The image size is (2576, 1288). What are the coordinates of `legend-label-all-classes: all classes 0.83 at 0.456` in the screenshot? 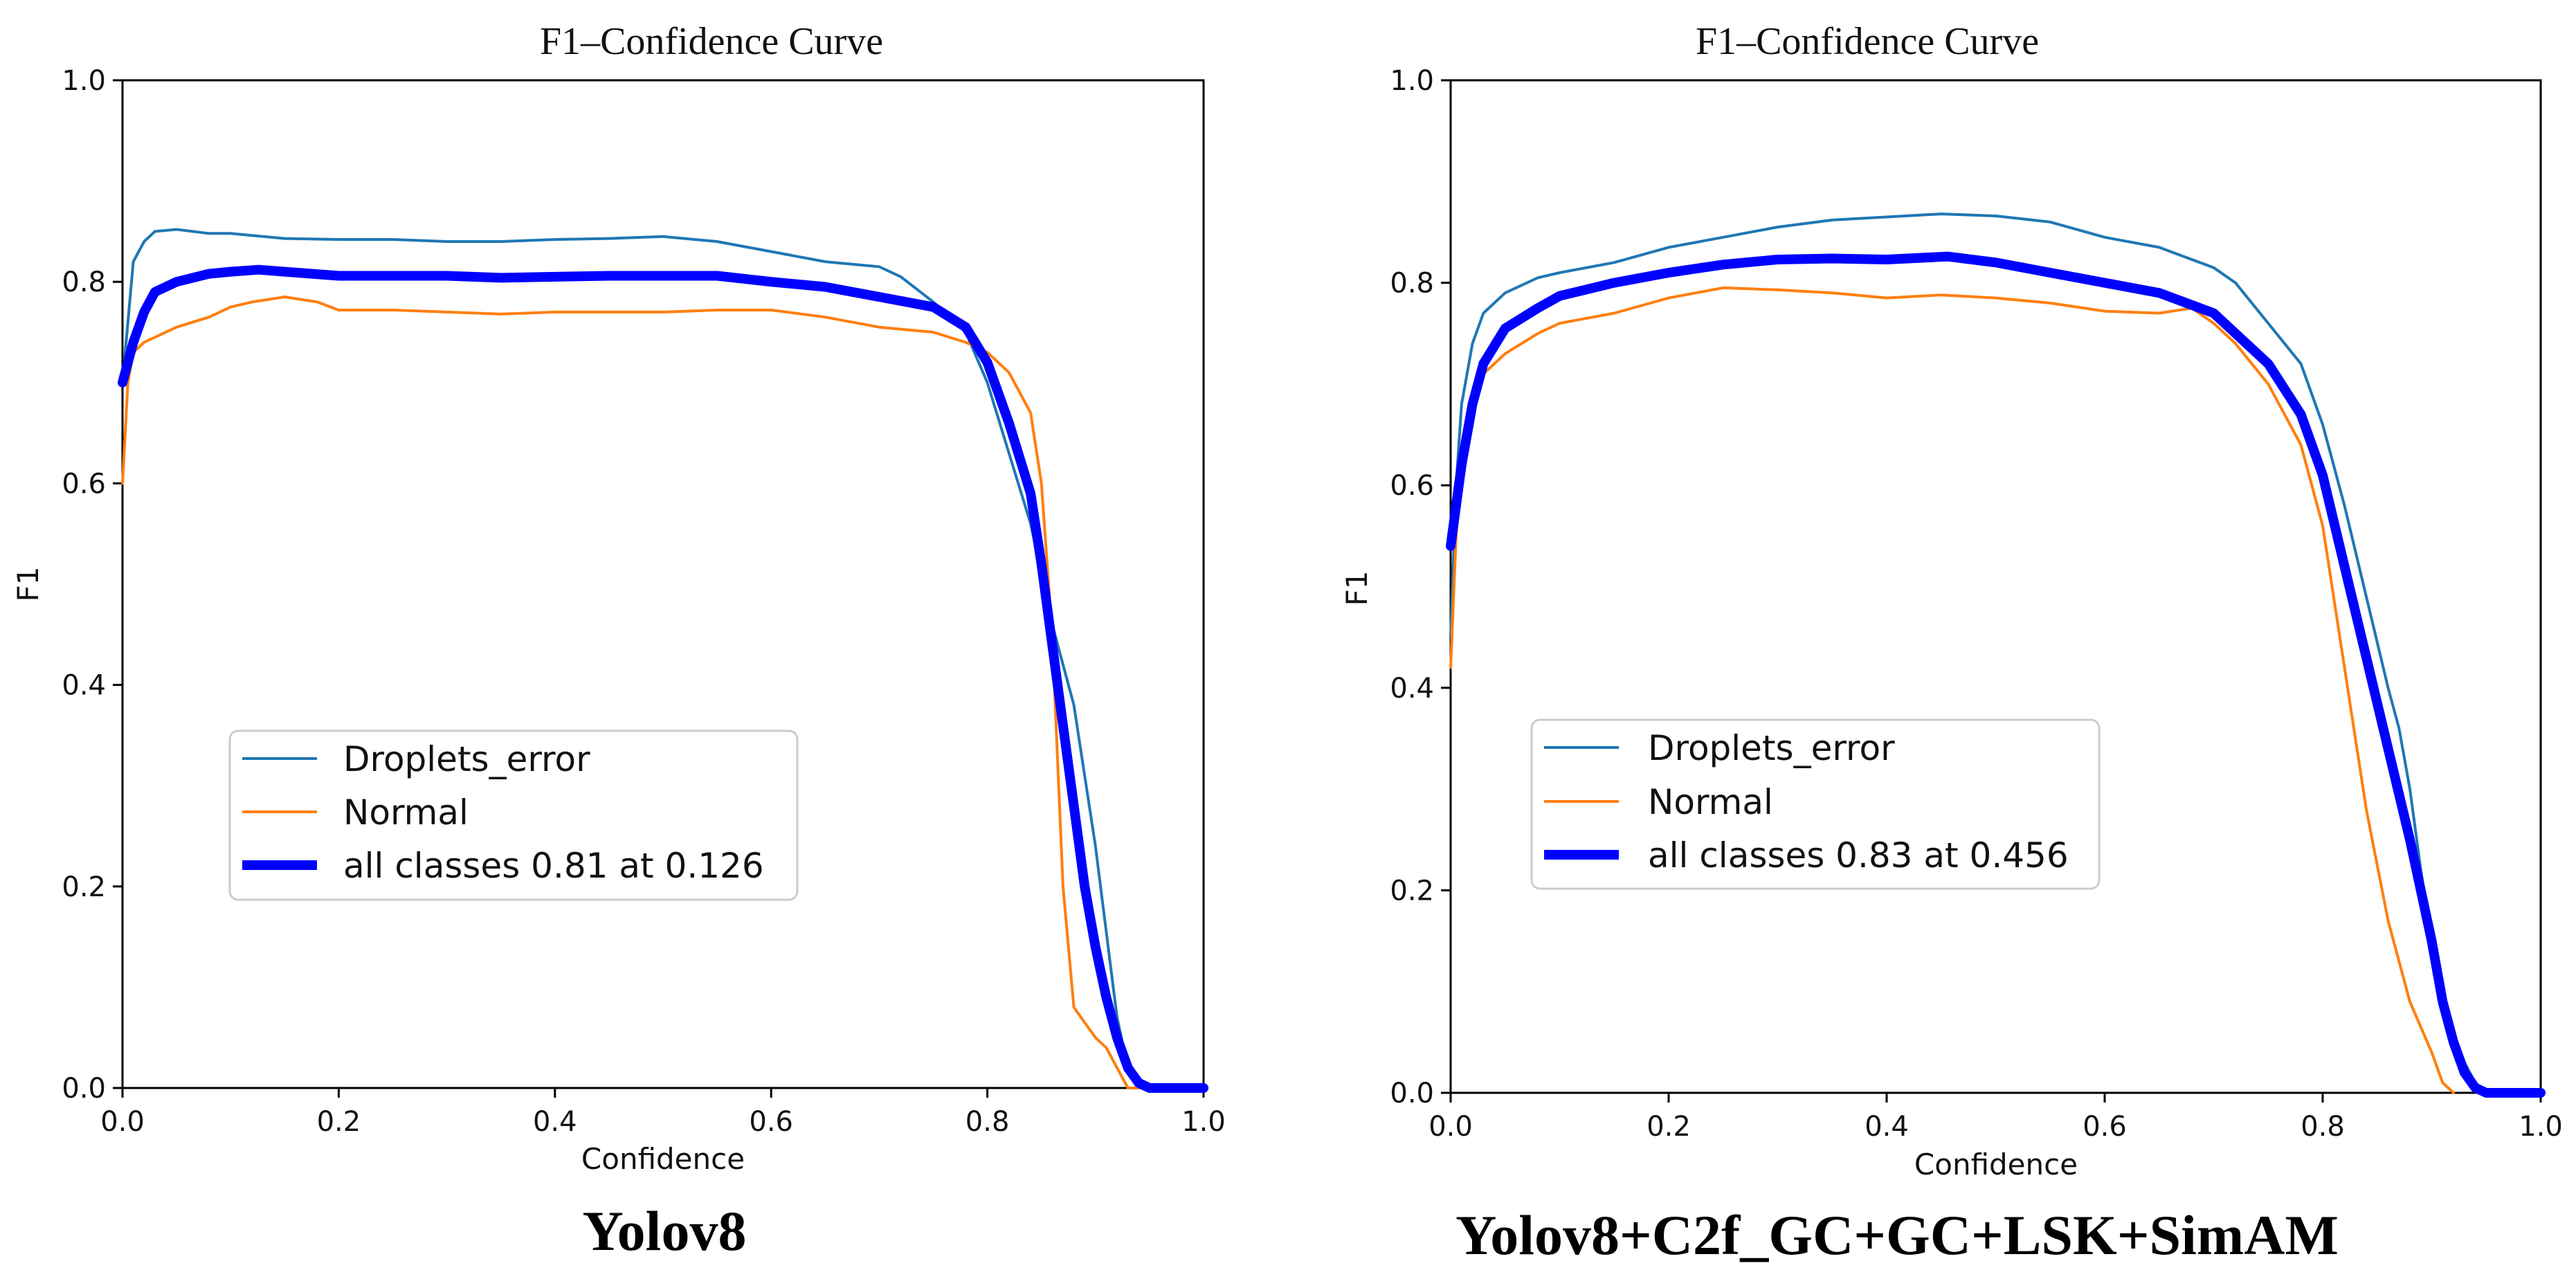 It's located at (1858, 855).